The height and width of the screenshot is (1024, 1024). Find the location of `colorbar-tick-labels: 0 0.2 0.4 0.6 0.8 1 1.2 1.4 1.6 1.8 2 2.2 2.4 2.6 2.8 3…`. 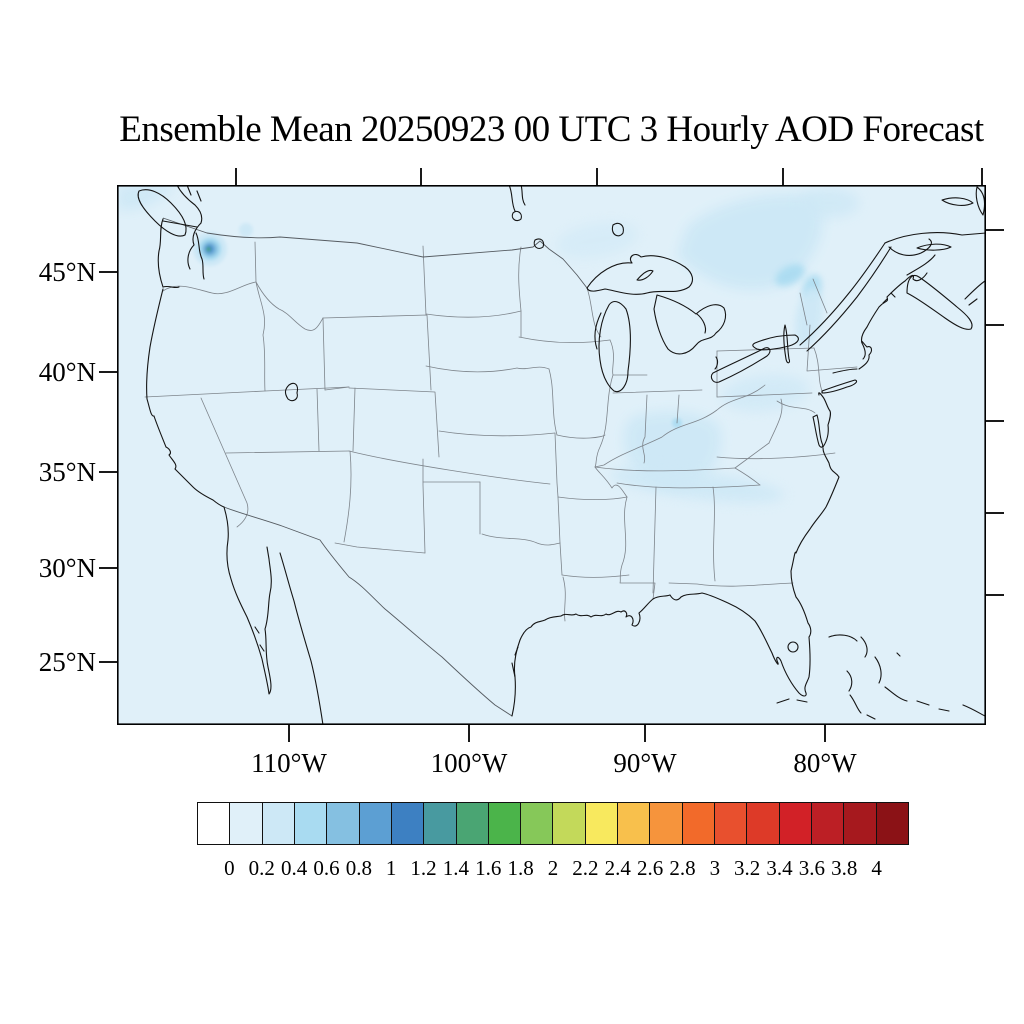

colorbar-tick-labels: 0 0.2 0.4 0.6 0.8 1 1.2 1.4 1.6 1.8 2 2.2 2.4 2.6 2.8 3… is located at coordinates (553, 869).